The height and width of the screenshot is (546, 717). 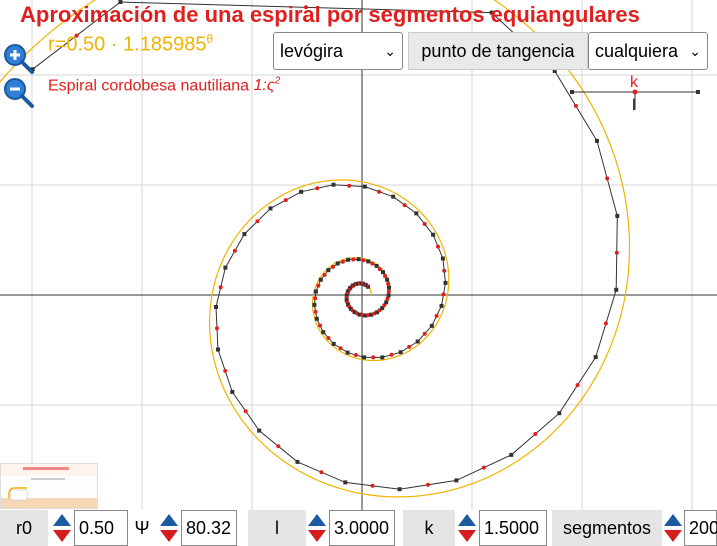 I want to click on spiral-formula: r=0.50 · 1.185985θ, so click(x=130, y=44).